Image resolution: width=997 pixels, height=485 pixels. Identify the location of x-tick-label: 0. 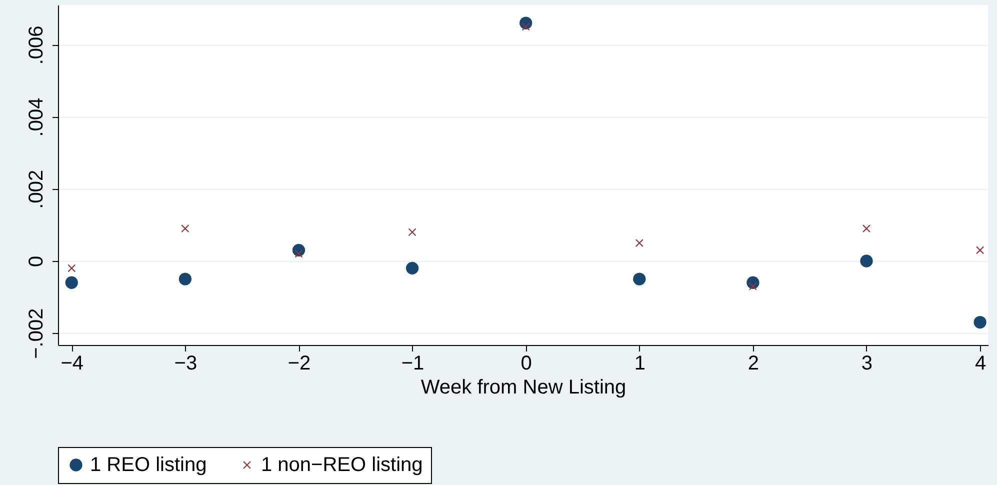
(526, 363).